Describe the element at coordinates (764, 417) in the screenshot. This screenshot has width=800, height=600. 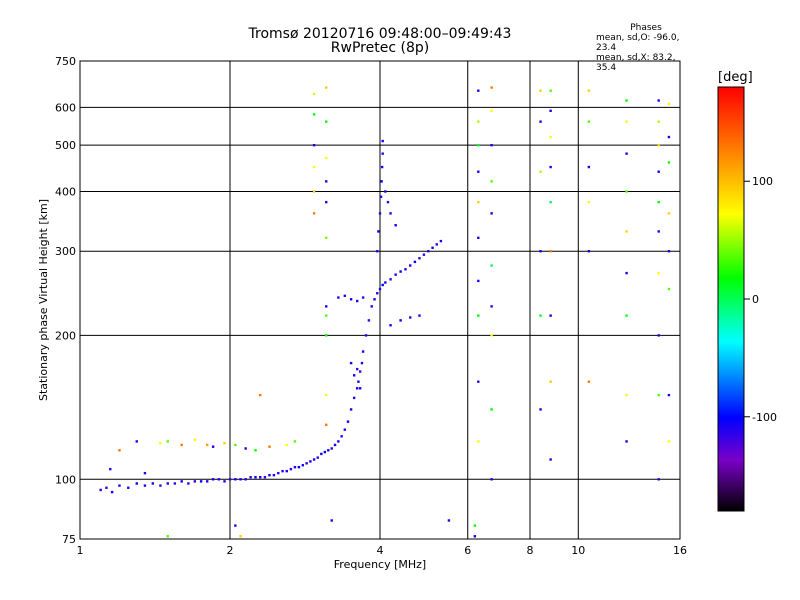
I see `colorbar-tick-label: -100` at that location.